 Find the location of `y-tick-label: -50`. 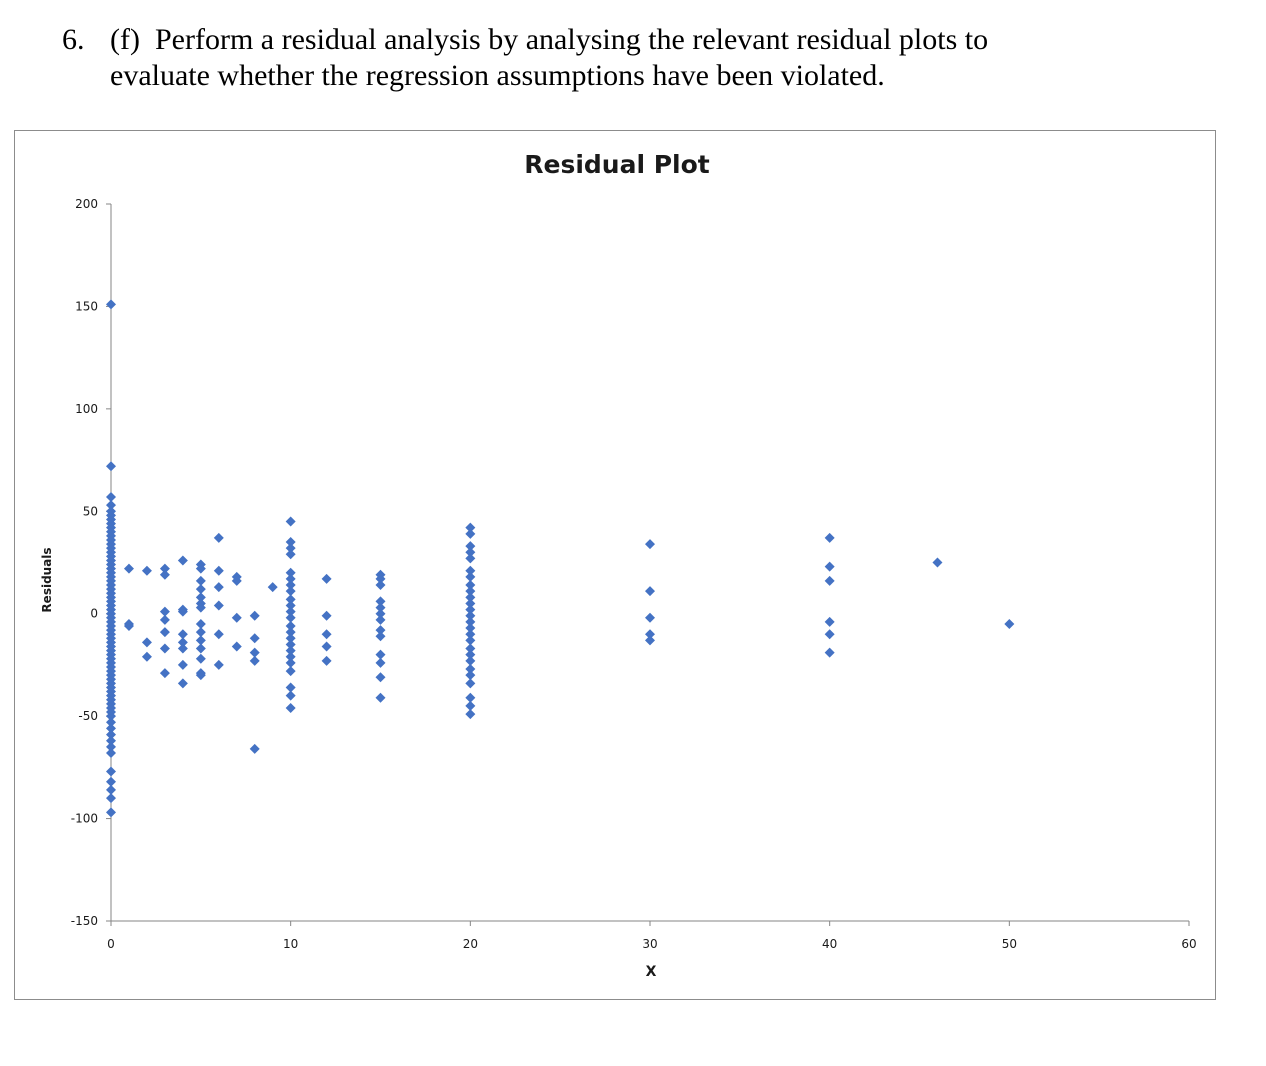

y-tick-label: -50 is located at coordinates (88, 716).